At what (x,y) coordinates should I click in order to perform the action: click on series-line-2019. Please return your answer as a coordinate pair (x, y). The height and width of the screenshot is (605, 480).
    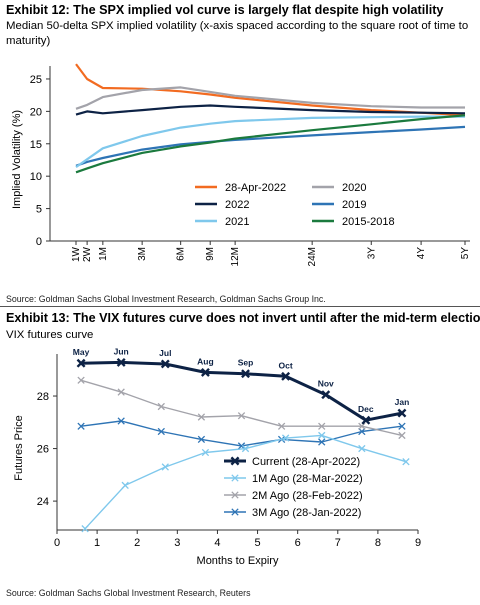
    Looking at the image, I should click on (270, 146).